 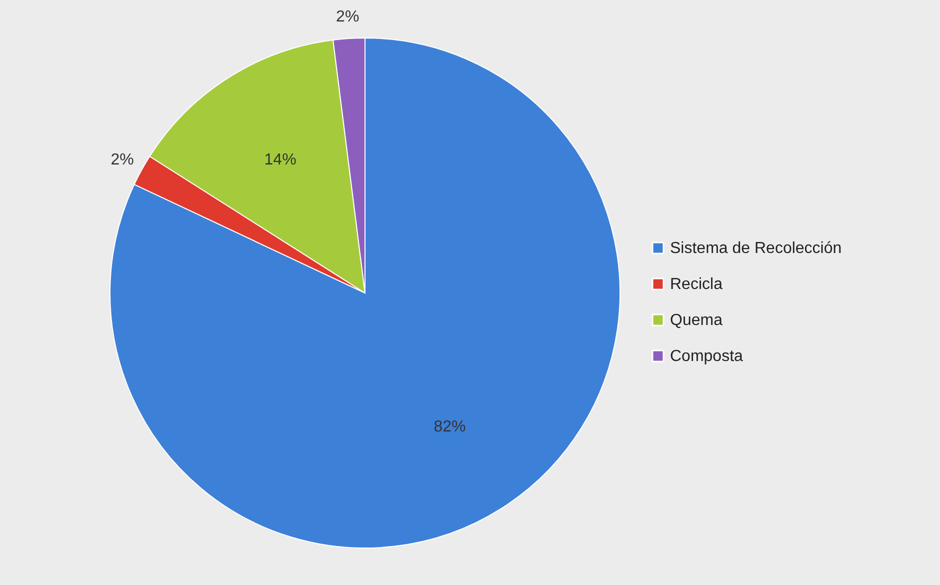 I want to click on data-label: 14%, so click(x=280, y=160).